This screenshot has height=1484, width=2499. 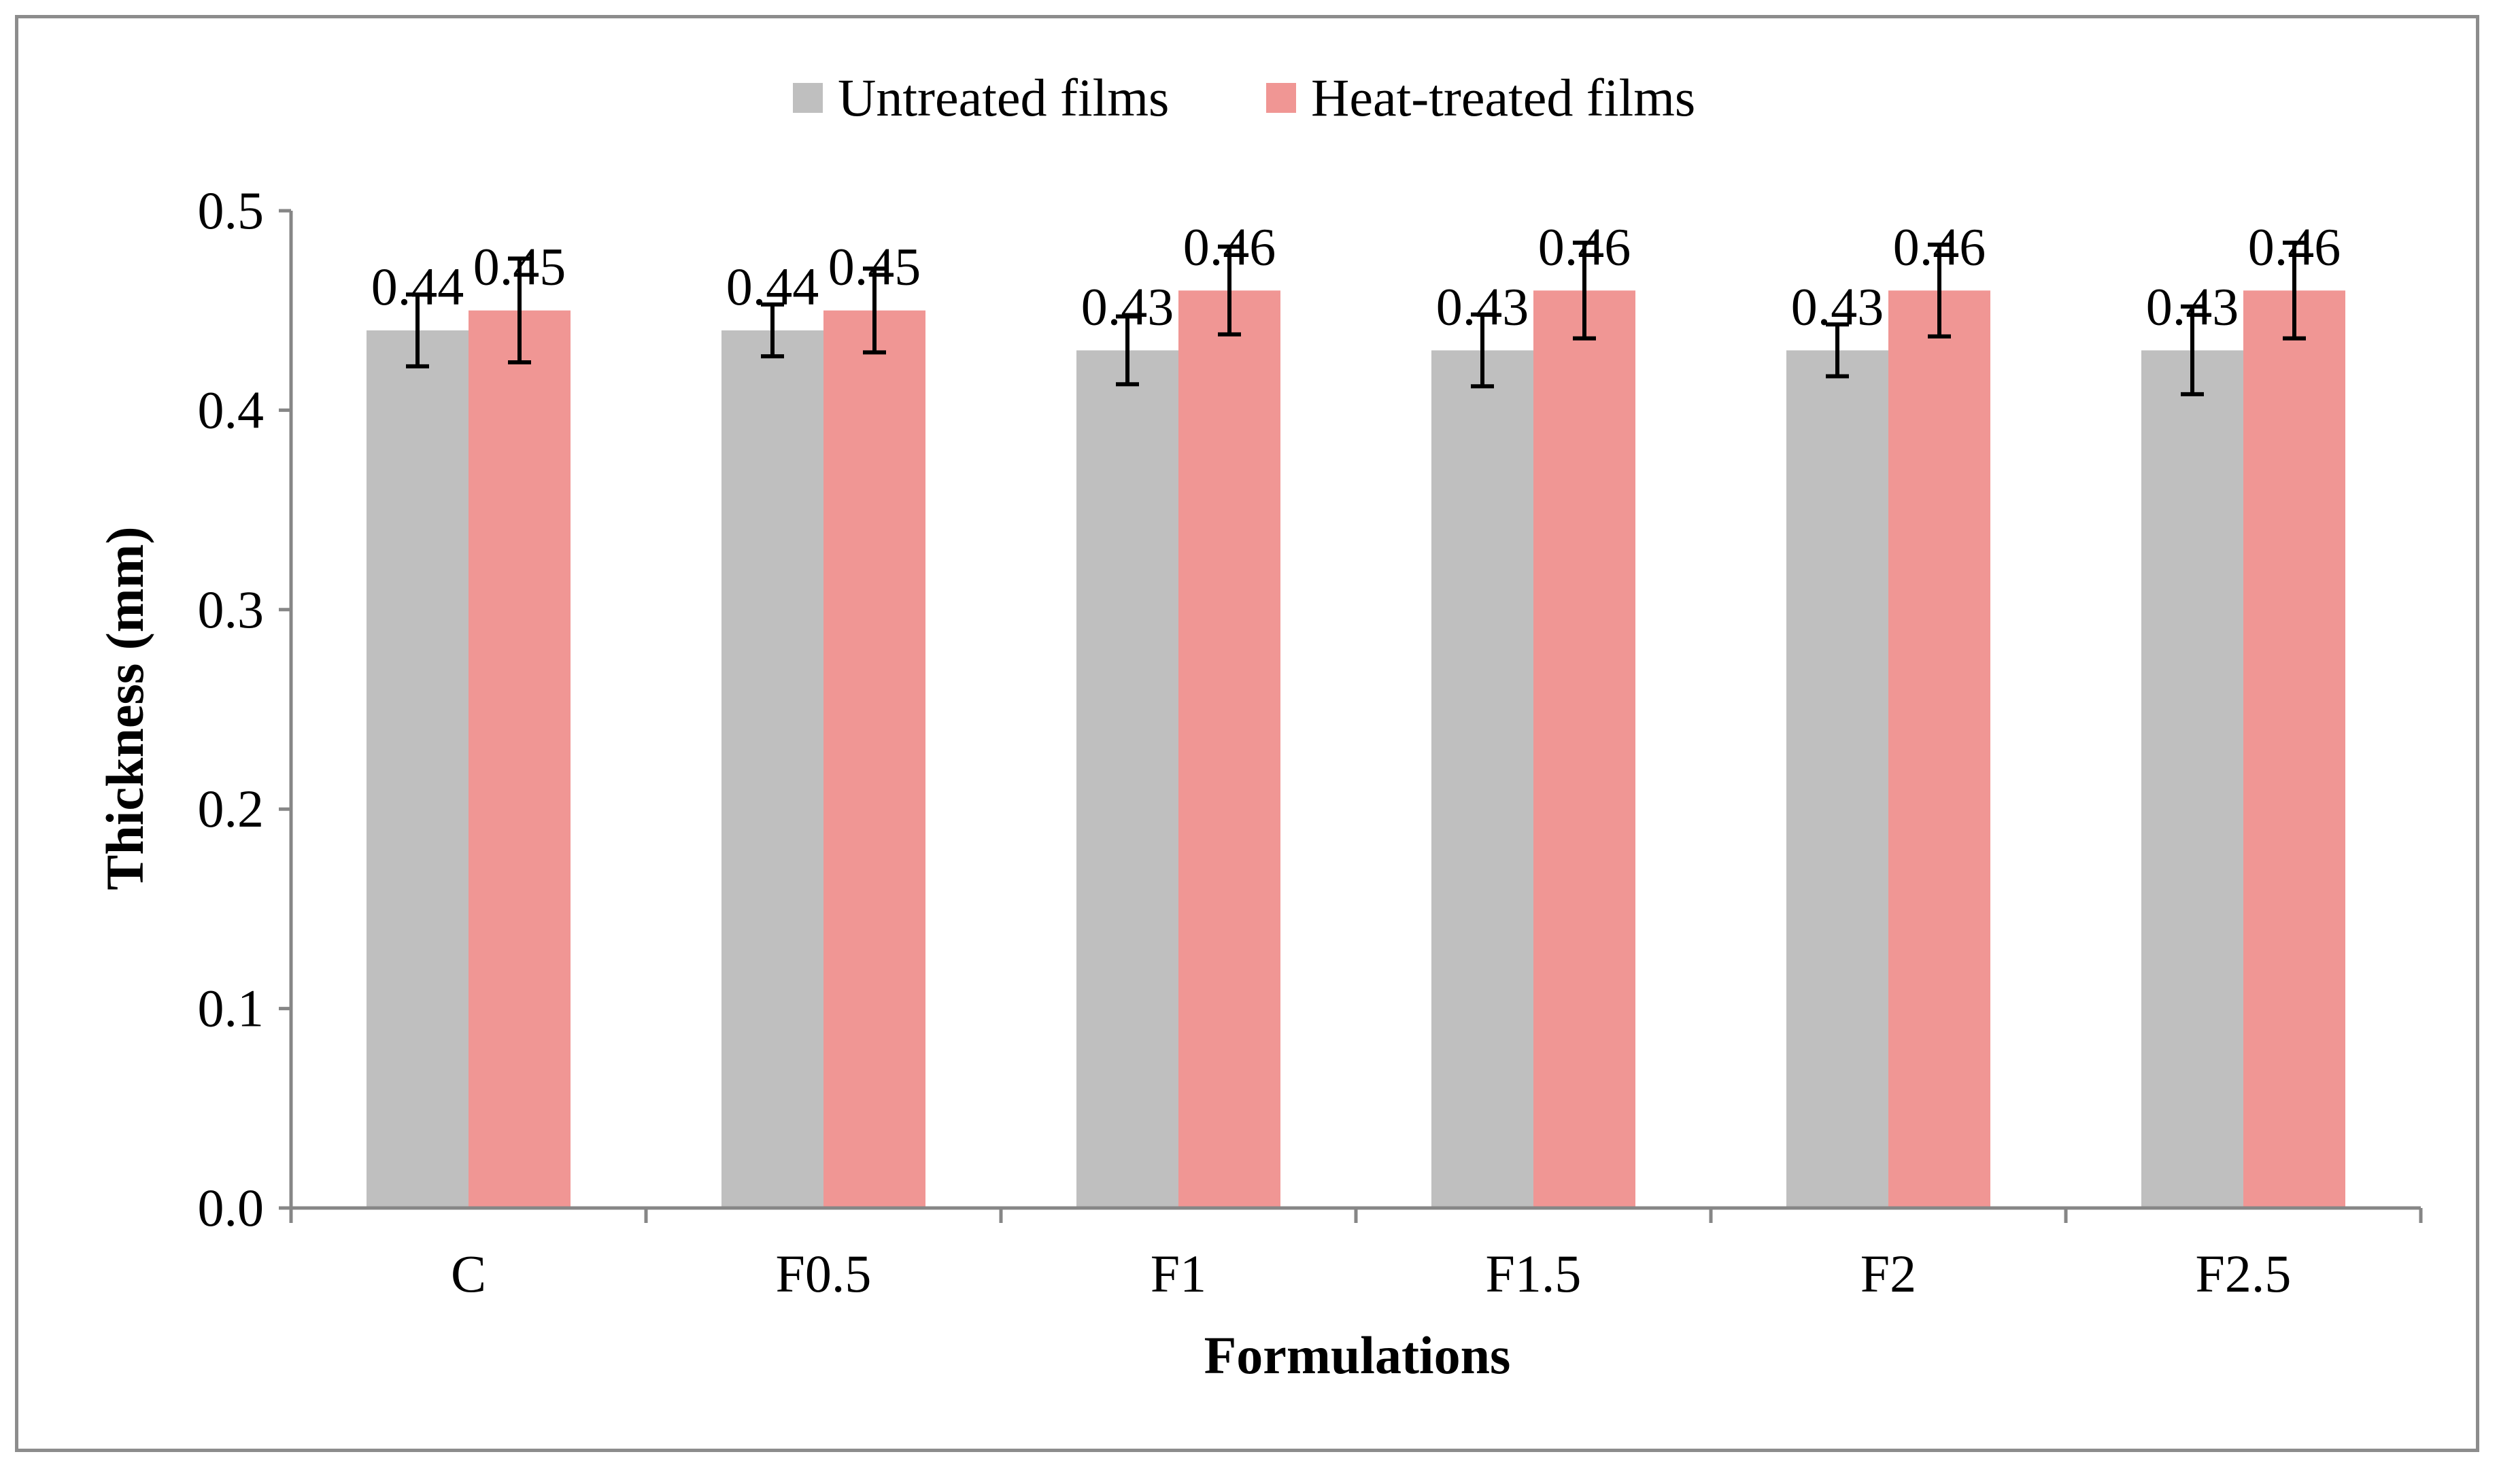 What do you see at coordinates (1534, 1273) in the screenshot?
I see `x-tick-label: F1.5` at bounding box center [1534, 1273].